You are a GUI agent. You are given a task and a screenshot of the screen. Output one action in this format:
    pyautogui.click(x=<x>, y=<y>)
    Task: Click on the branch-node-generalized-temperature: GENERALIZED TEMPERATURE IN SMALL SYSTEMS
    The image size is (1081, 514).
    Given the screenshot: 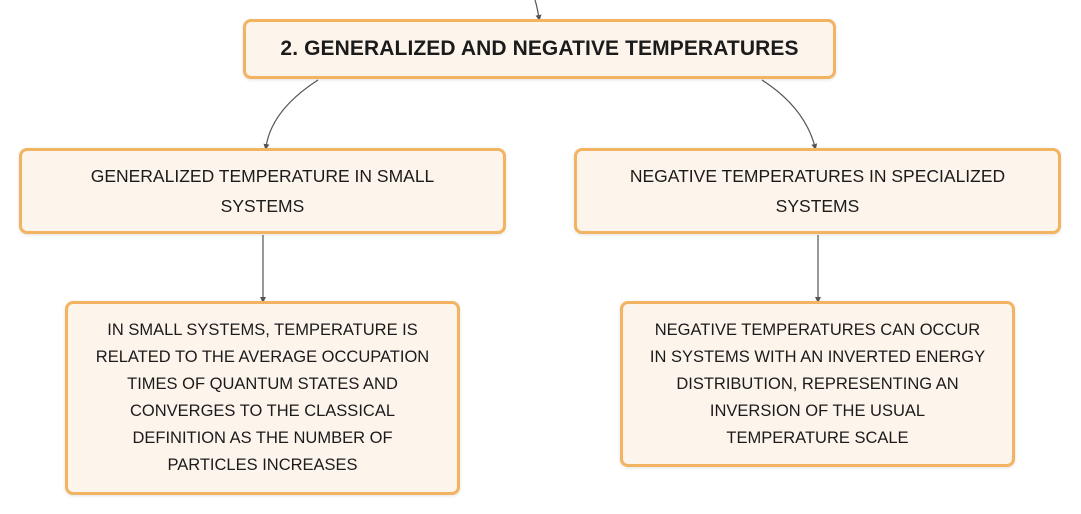 What is the action you would take?
    pyautogui.click(x=262, y=191)
    